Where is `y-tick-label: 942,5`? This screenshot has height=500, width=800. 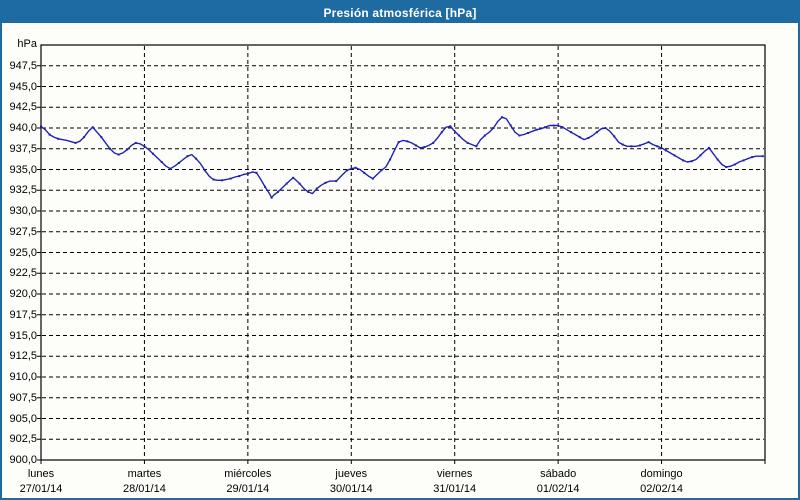
y-tick-label: 942,5 is located at coordinates (23, 107).